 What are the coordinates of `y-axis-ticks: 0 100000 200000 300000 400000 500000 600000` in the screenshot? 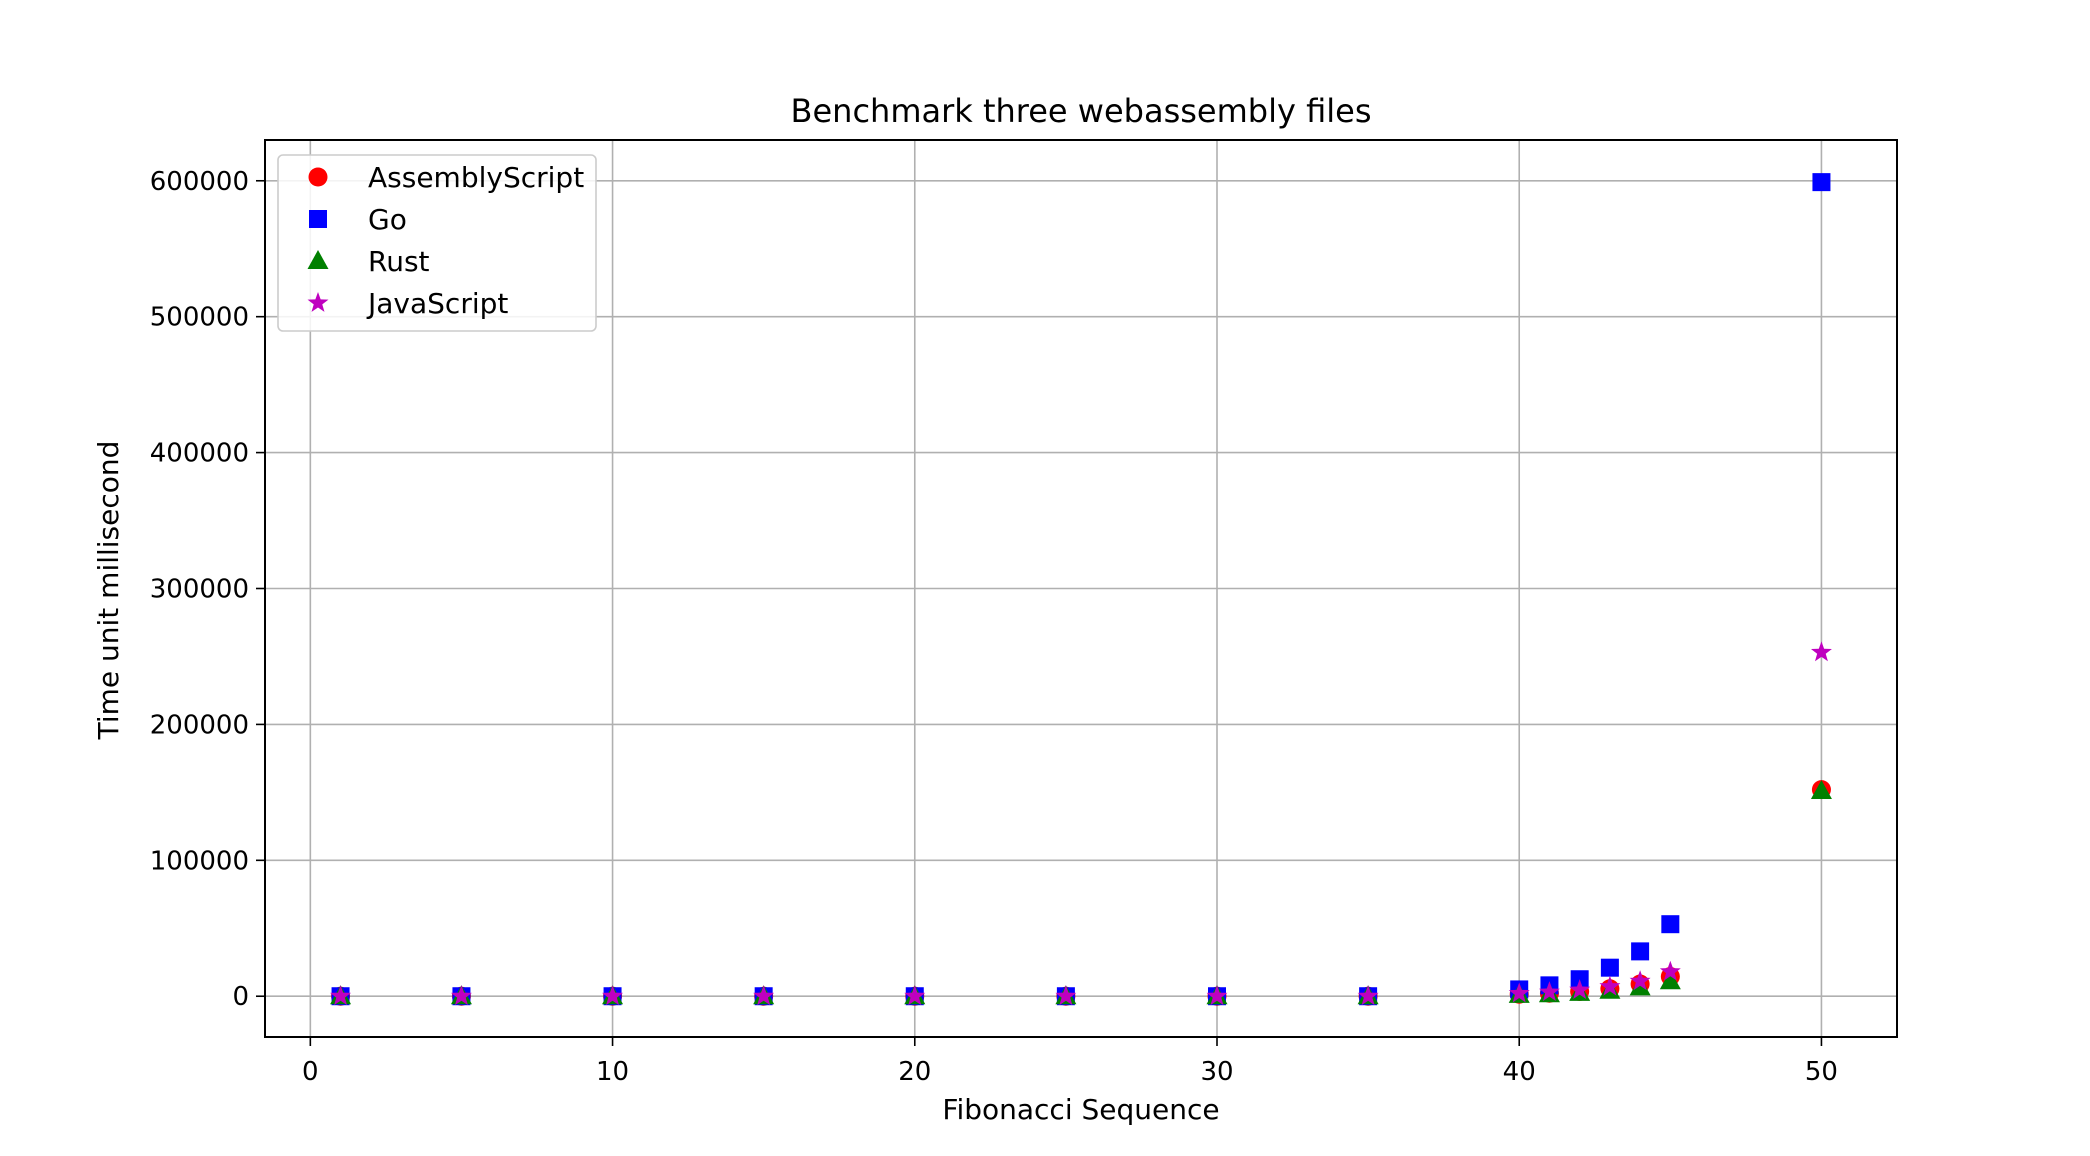 It's located at (207, 589).